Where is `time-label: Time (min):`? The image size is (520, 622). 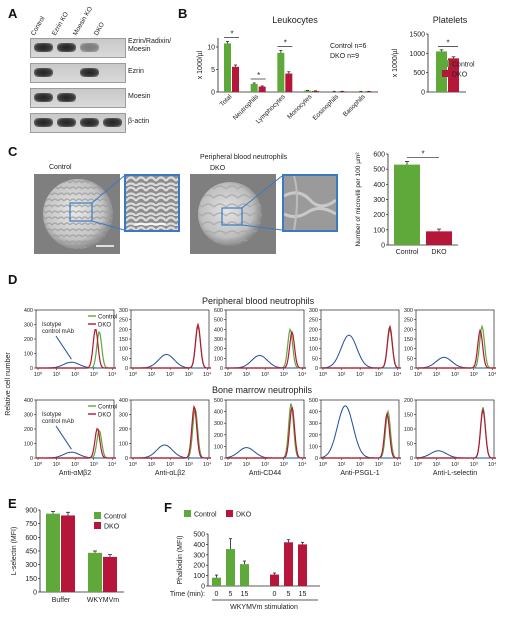 time-label: Time (min): is located at coordinates (187, 594).